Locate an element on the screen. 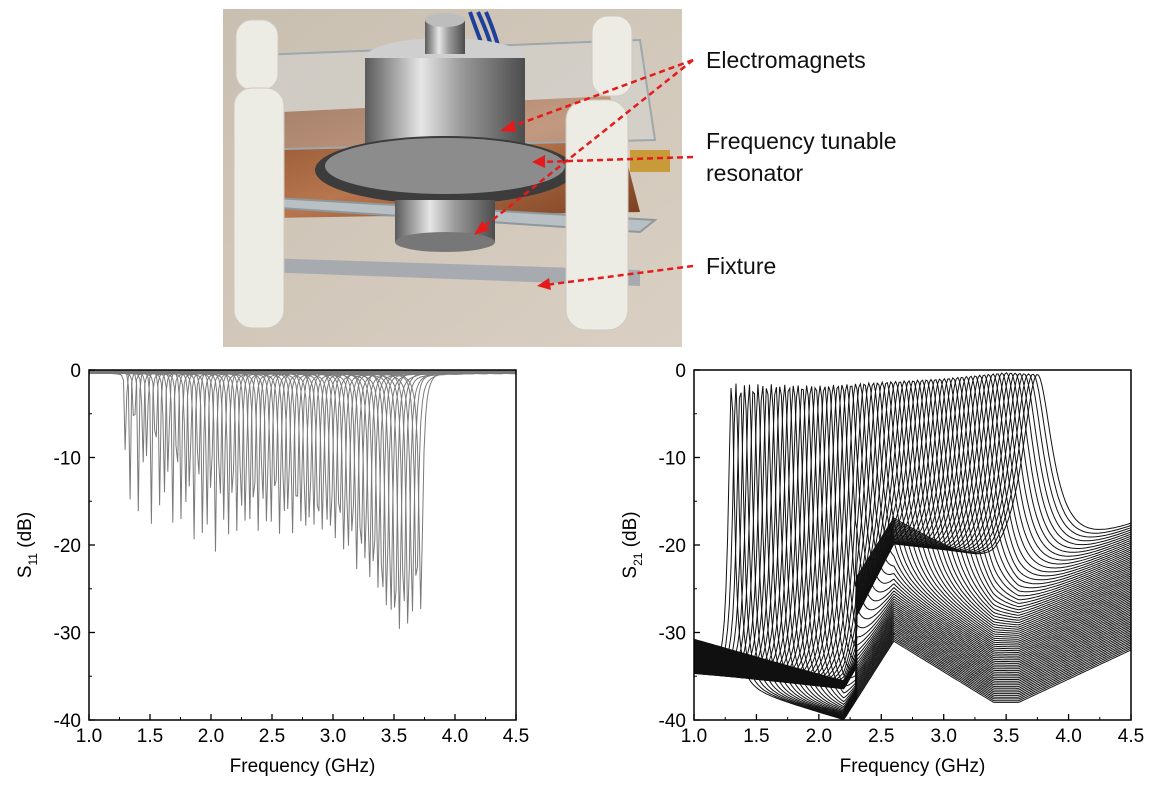 The height and width of the screenshot is (787, 1166). s21-x-axis-label: Frequency (GHz) is located at coordinates (913, 766).